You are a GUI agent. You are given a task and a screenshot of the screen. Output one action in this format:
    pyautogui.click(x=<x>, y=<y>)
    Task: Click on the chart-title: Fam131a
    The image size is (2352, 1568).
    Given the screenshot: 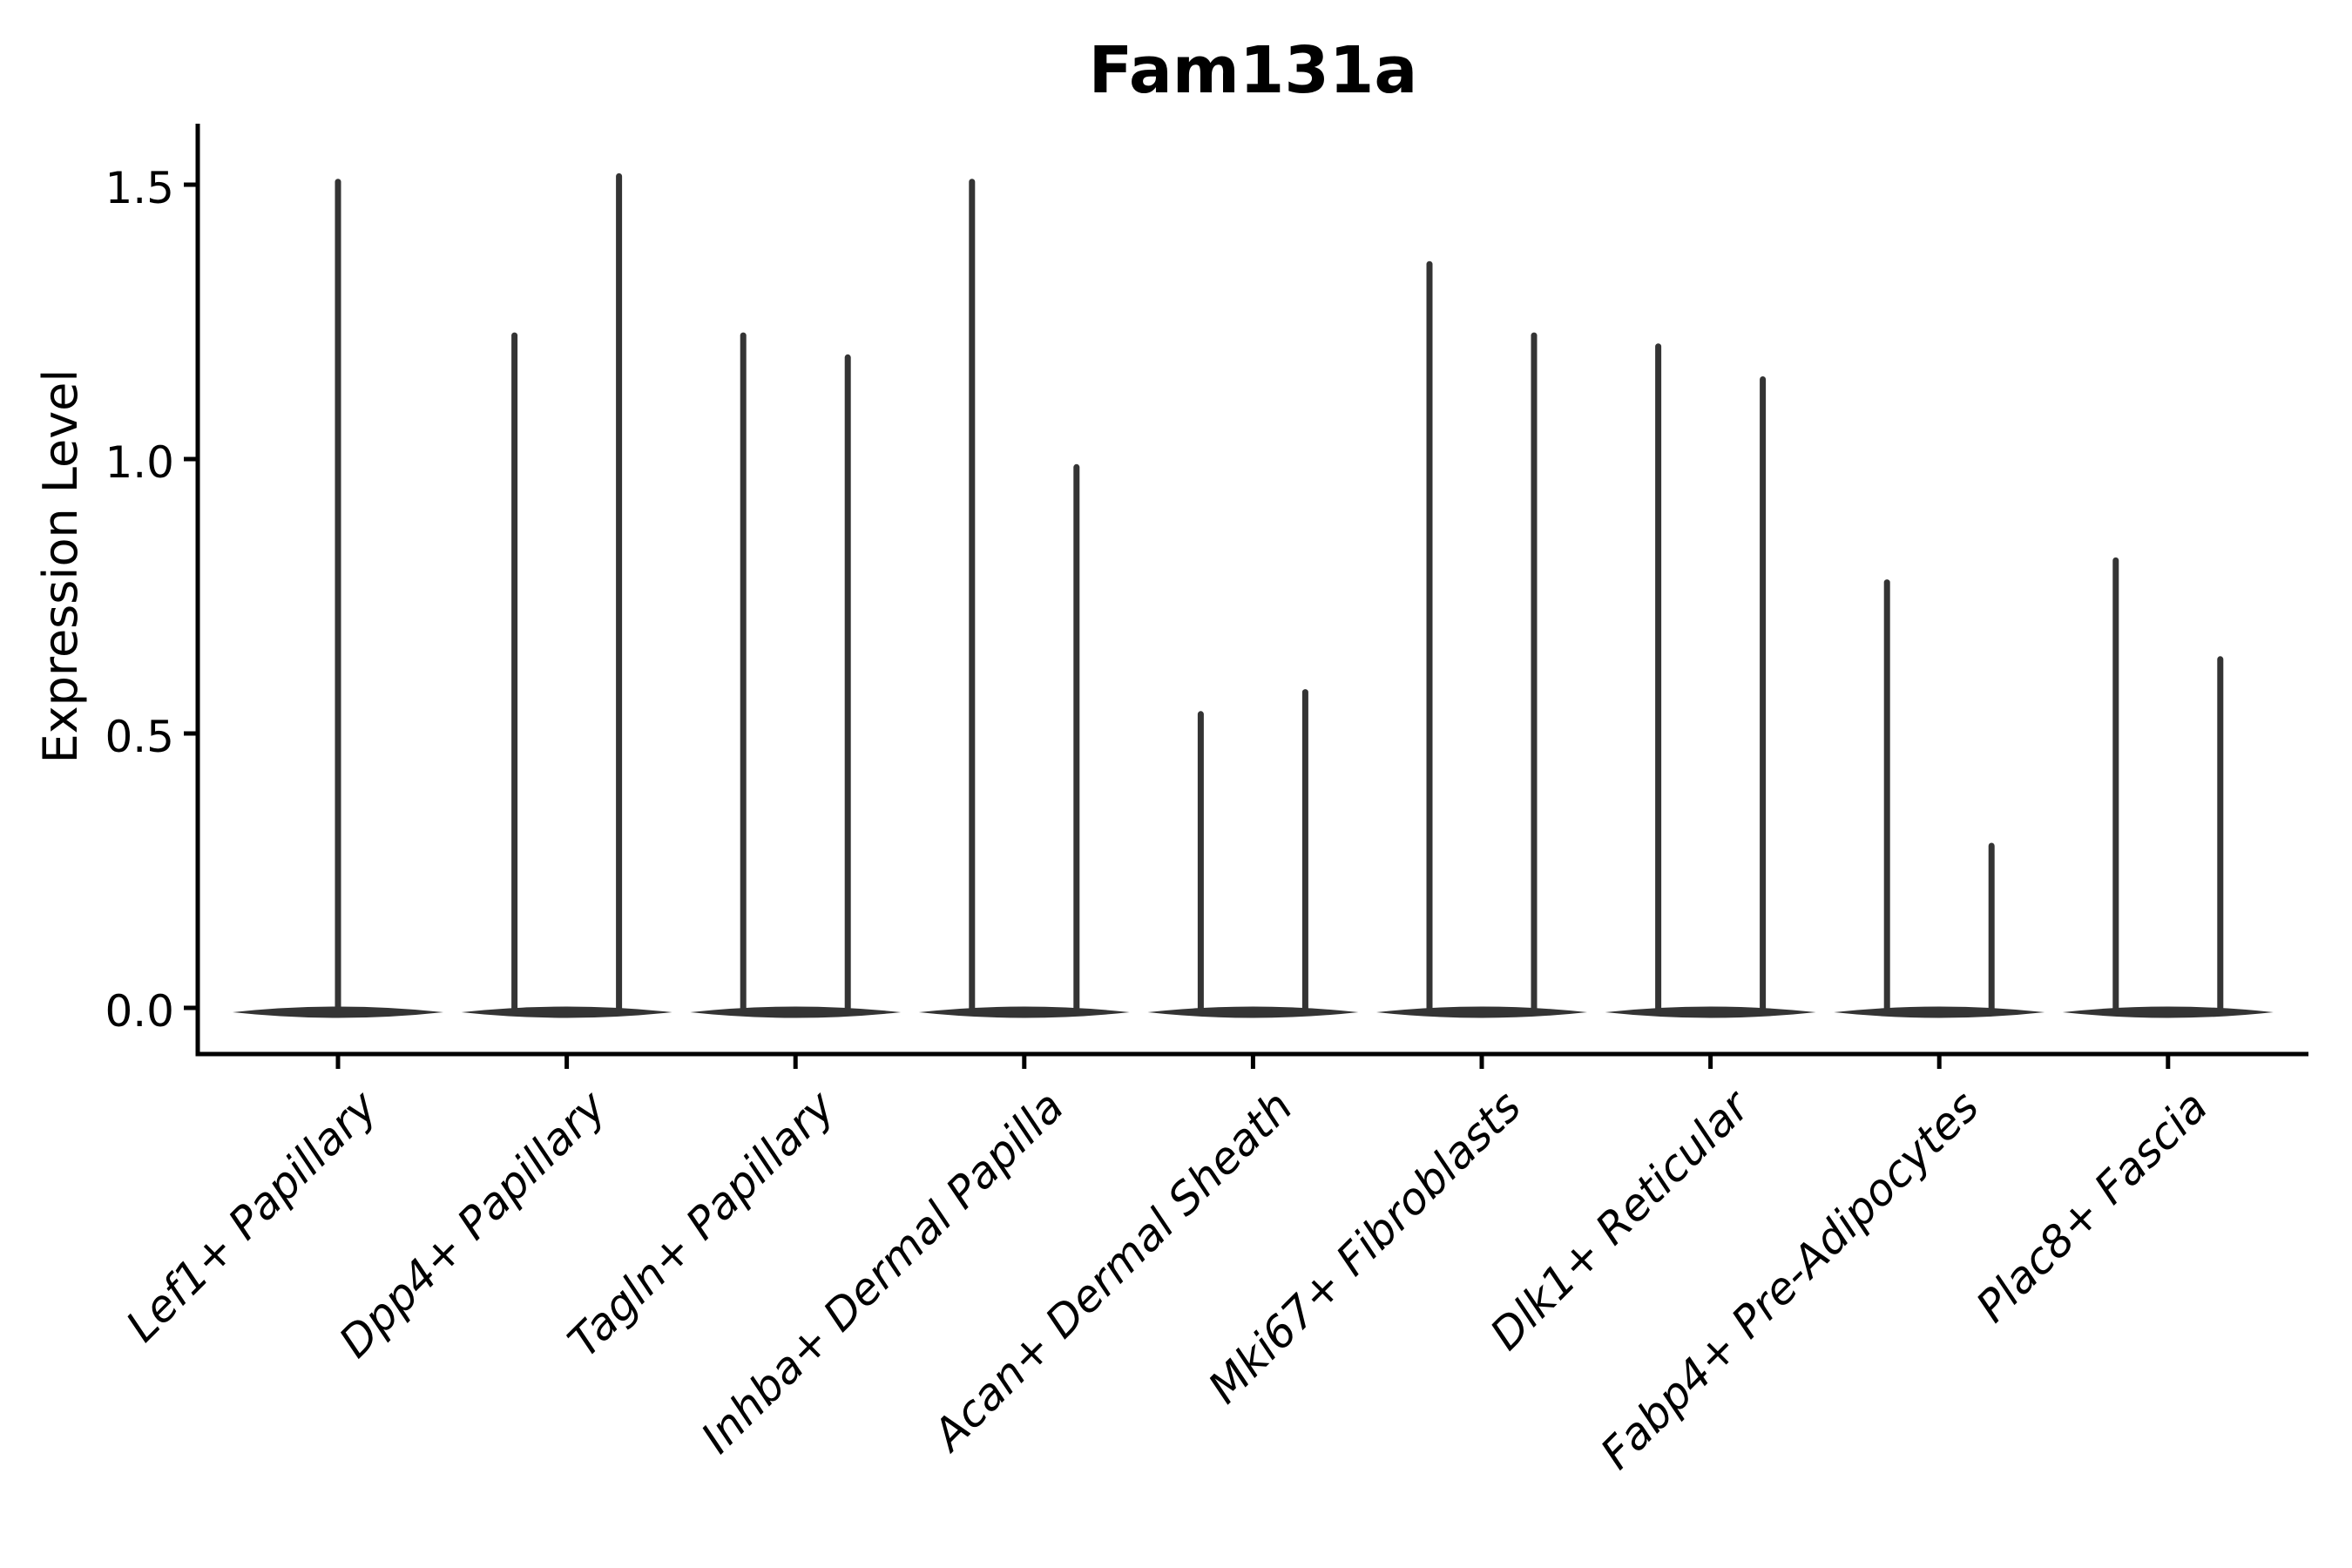 What is the action you would take?
    pyautogui.click(x=1253, y=70)
    